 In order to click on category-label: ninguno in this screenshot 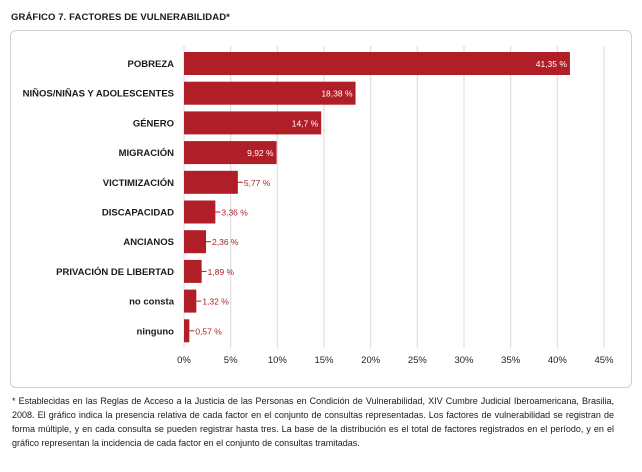, I will do `click(156, 331)`.